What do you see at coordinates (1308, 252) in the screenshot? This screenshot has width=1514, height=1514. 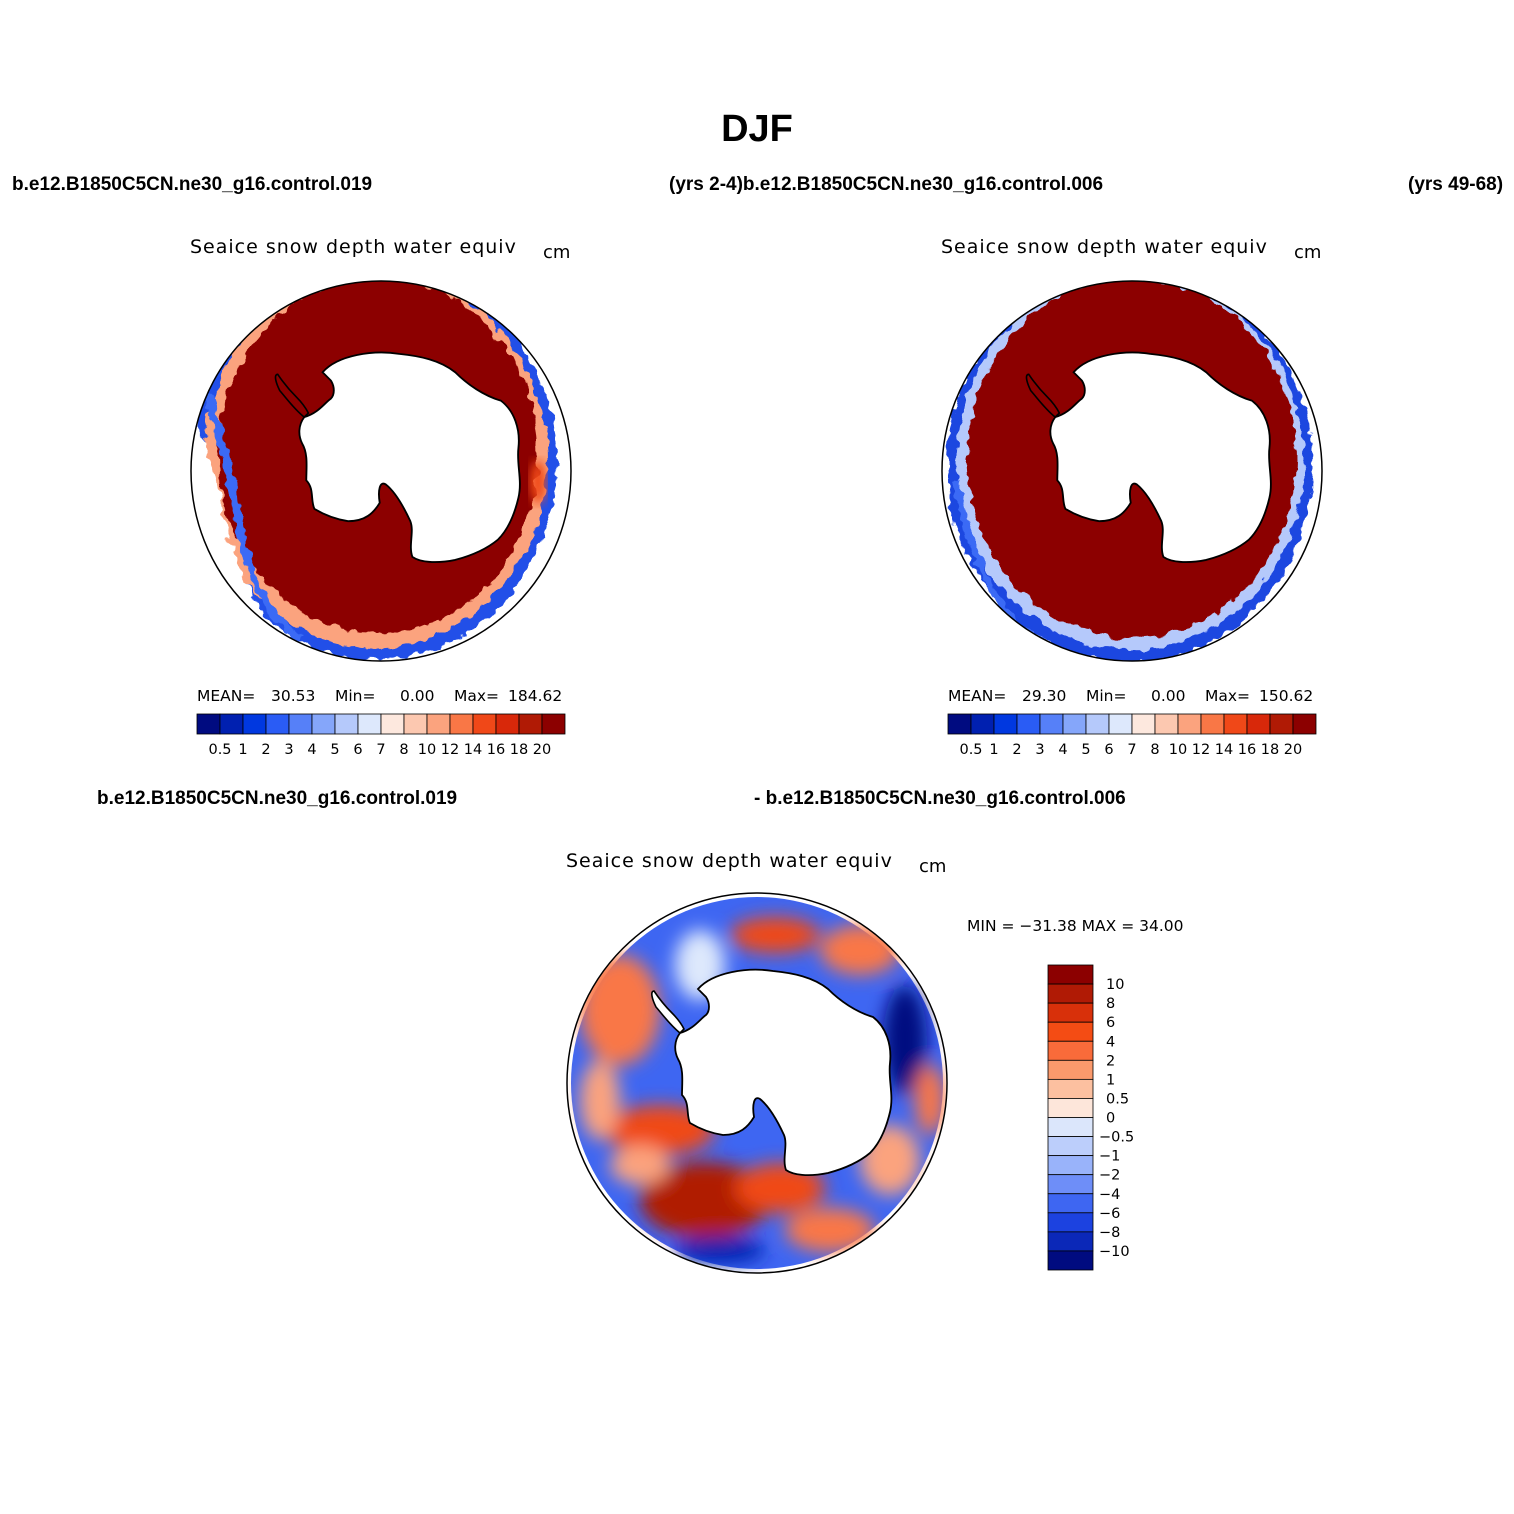 I see `panel2-units: cm` at bounding box center [1308, 252].